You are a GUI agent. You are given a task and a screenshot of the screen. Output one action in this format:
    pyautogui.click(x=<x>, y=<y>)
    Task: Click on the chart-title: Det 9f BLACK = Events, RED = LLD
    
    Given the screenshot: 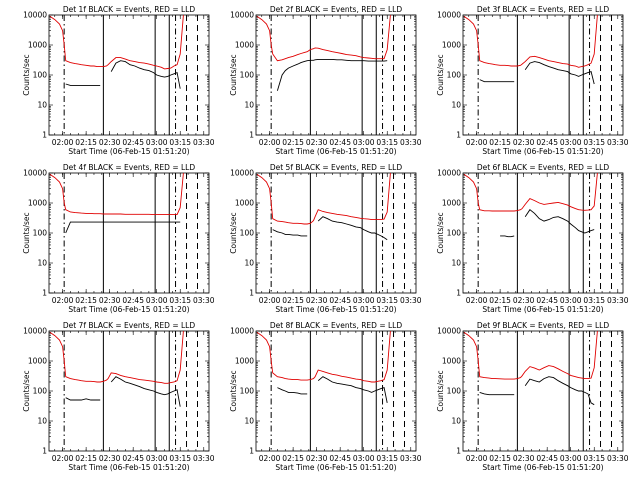 What is the action you would take?
    pyautogui.click(x=543, y=325)
    